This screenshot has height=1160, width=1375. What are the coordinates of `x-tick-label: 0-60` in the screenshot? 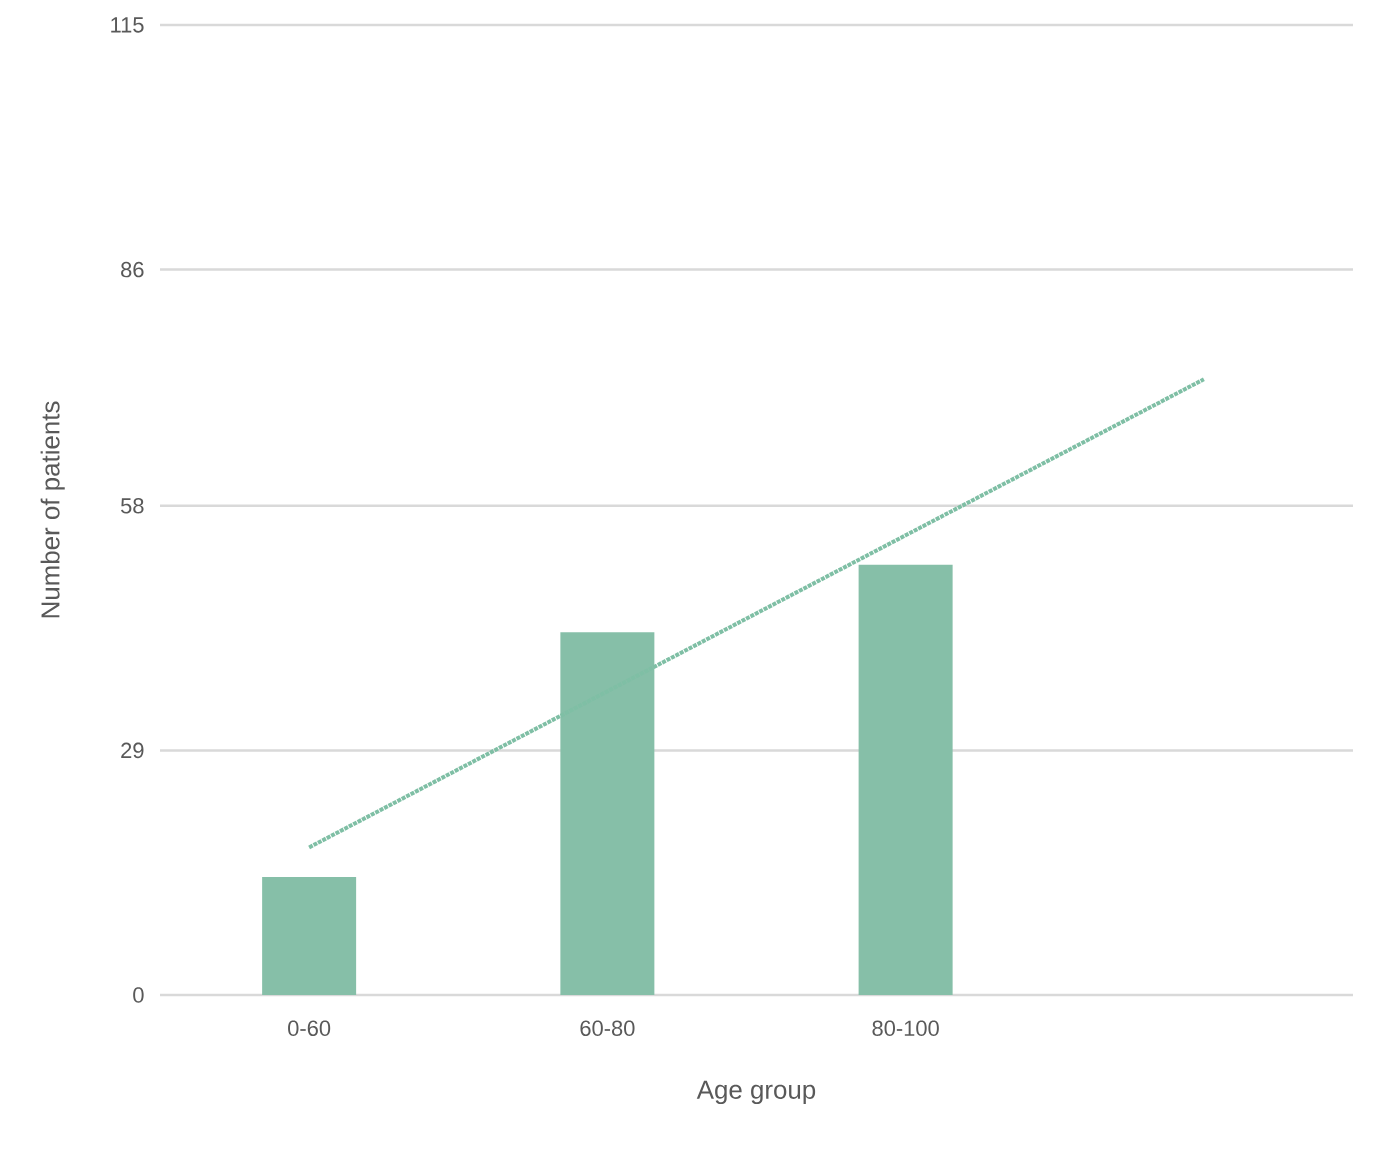 It's located at (309, 1028).